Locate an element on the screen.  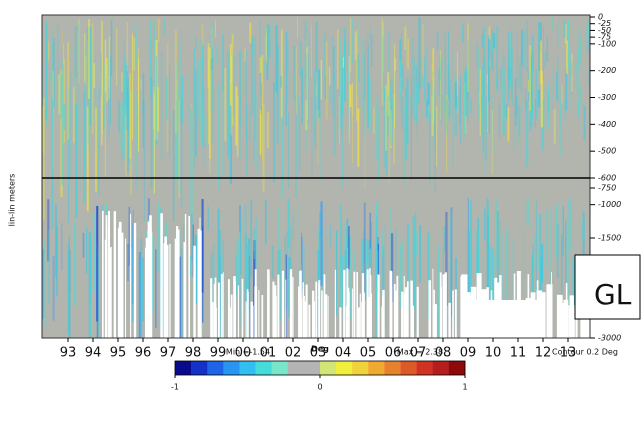
x-tick-label: 94 is located at coordinates (93, 353).